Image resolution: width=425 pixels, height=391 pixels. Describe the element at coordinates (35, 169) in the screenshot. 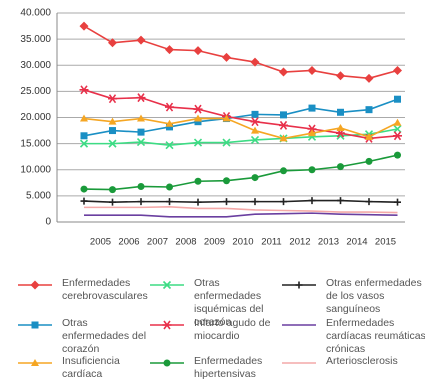

I see `y-tick-label: 10.000` at that location.